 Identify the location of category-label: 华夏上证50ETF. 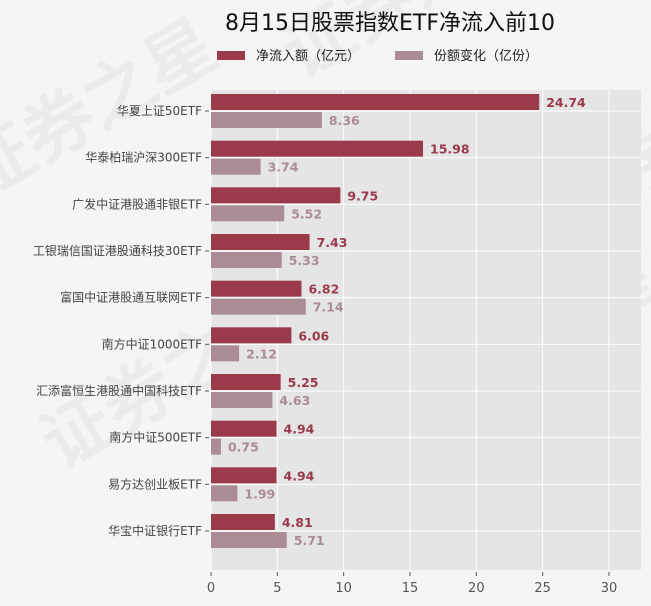
(159, 111).